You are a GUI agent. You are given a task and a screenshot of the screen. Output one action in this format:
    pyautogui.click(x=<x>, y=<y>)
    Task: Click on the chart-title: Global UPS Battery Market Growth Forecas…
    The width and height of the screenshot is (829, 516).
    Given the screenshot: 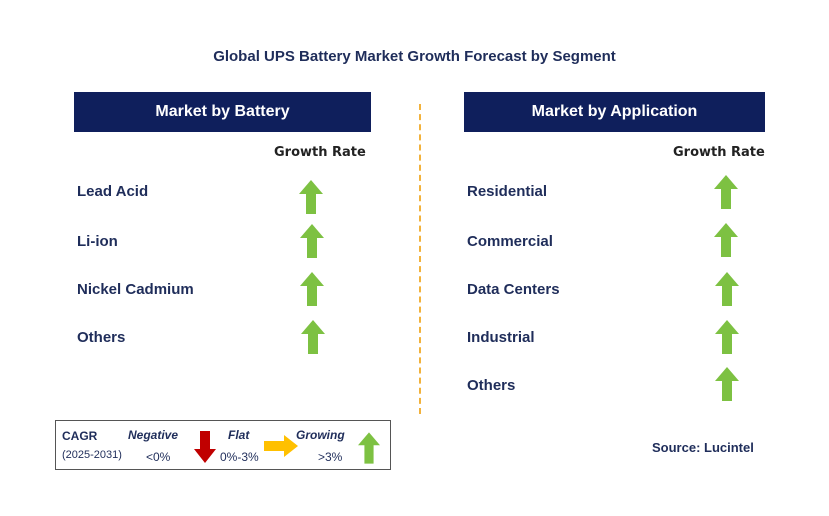 What is the action you would take?
    pyautogui.click(x=414, y=56)
    